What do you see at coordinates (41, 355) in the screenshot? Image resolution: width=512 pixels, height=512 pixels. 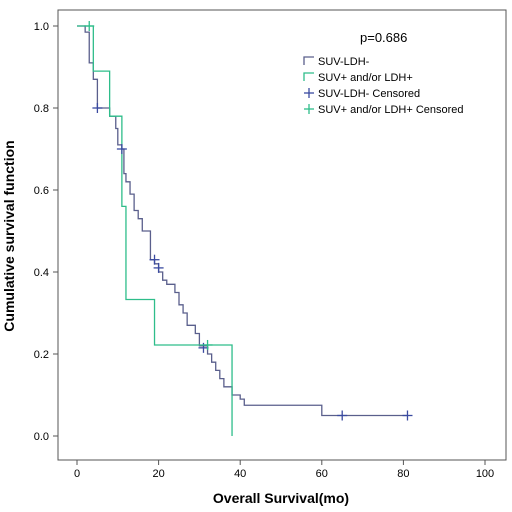 I see `y-tick-label: 0.2` at bounding box center [41, 355].